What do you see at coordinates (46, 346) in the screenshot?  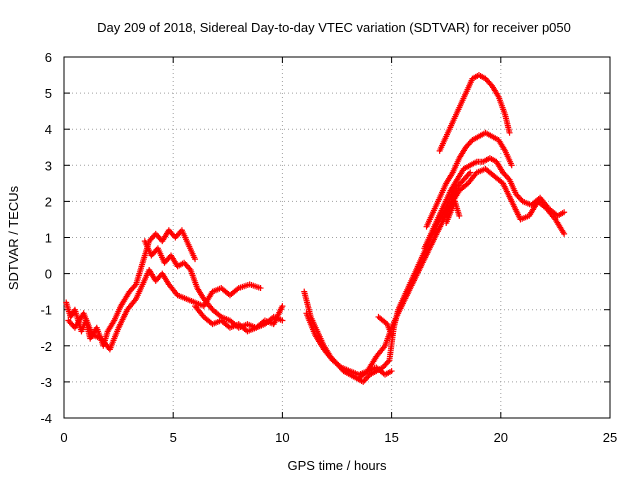 I see `y-tick-label: -2` at bounding box center [46, 346].